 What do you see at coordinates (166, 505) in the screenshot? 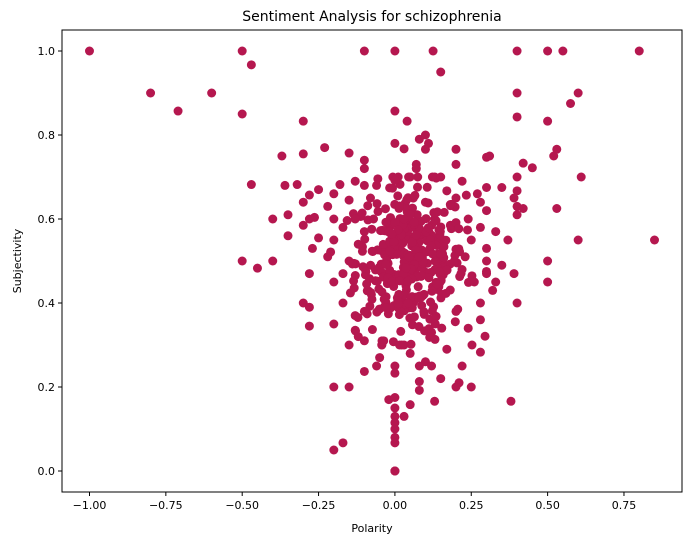
I see `x-tick-label: −0.75` at bounding box center [166, 505].